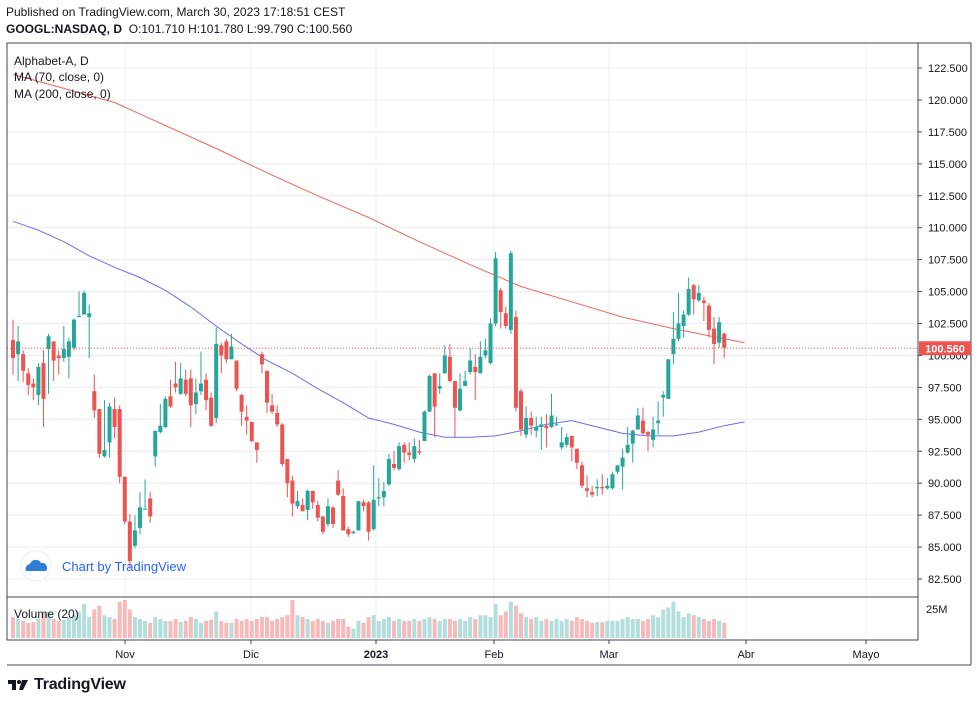 This screenshot has height=702, width=978. I want to click on legend-title: Alphabet-A, D, so click(51, 61).